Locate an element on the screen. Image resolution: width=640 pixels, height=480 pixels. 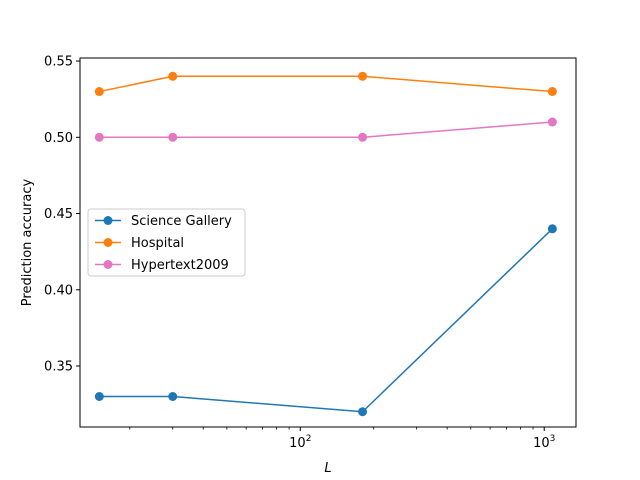
y-axis-label: Prediction accuracy is located at coordinates (27, 243).